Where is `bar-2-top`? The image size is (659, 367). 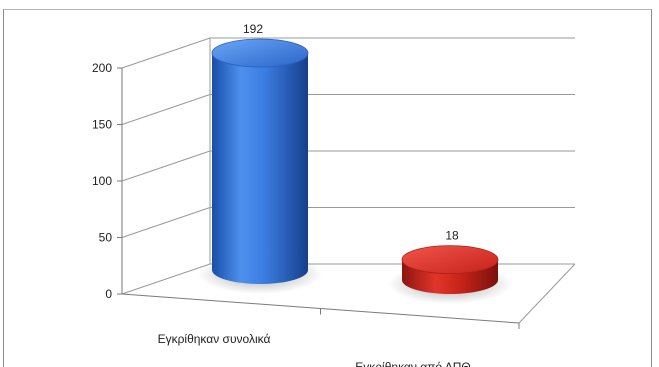 bar-2-top is located at coordinates (450, 260).